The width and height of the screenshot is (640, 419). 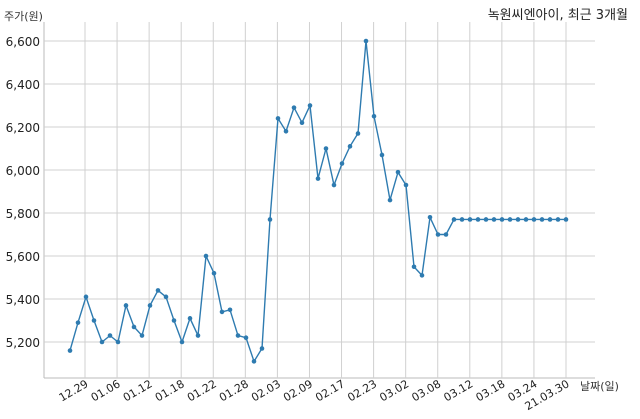 What do you see at coordinates (23, 257) in the screenshot?
I see `y-tick-label: 5,600` at bounding box center [23, 257].